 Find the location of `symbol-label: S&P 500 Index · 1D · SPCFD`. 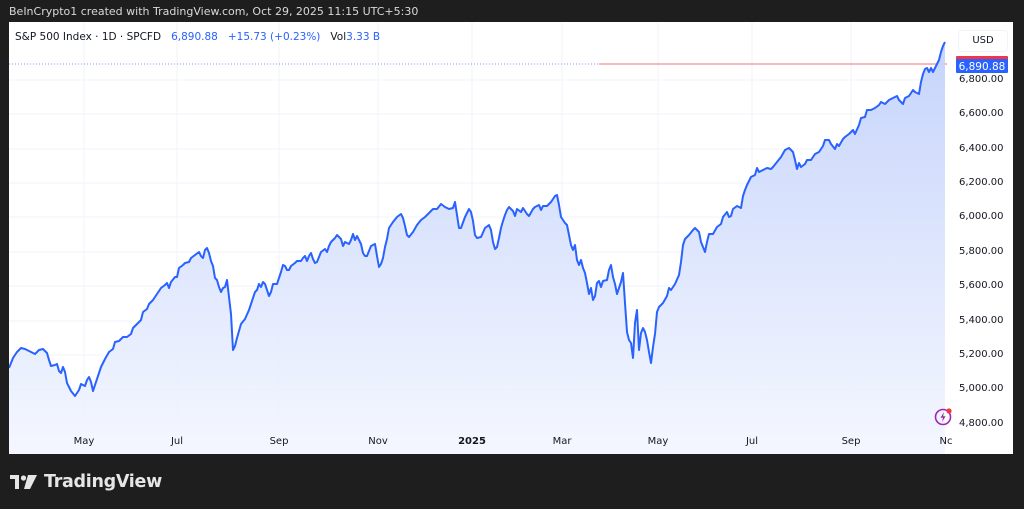

symbol-label: S&P 500 Index · 1D · SPCFD is located at coordinates (88, 37).